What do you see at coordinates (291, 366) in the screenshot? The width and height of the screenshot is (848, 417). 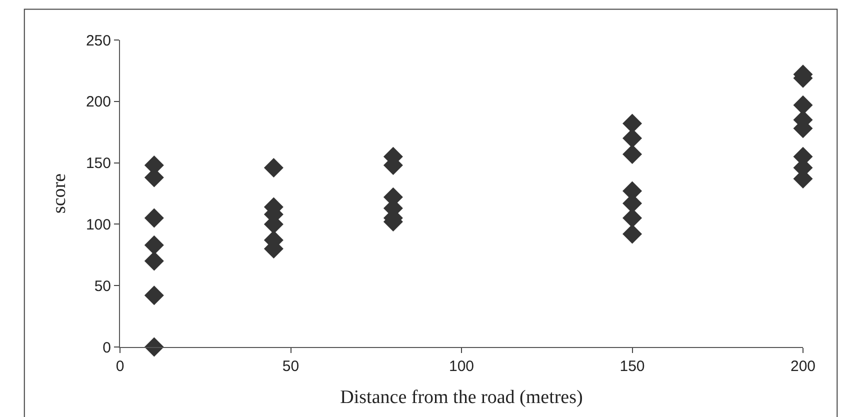 I see `x-tick-label: 50` at bounding box center [291, 366].